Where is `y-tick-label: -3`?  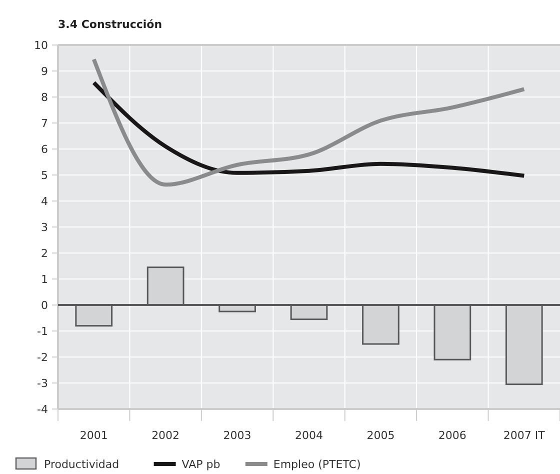 y-tick-label: -3 is located at coordinates (42, 383).